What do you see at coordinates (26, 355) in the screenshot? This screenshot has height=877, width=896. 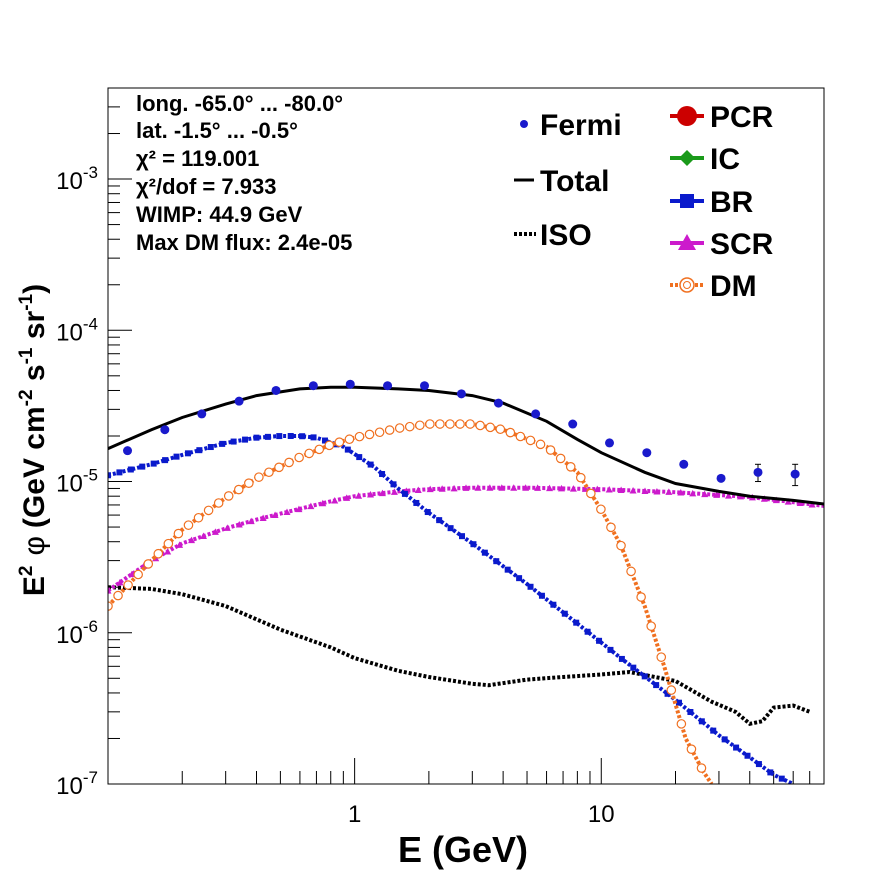 I see `y-axis-title-unit-sup2: -1` at bounding box center [26, 355].